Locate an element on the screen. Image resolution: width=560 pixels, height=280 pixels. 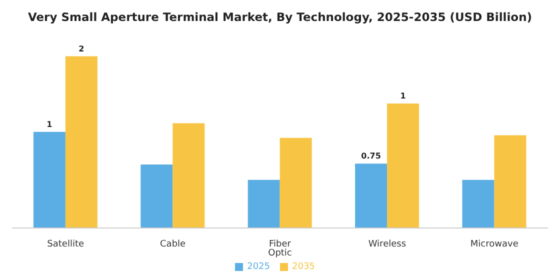
x-tick-label: Fiber Optic is located at coordinates (280, 248).